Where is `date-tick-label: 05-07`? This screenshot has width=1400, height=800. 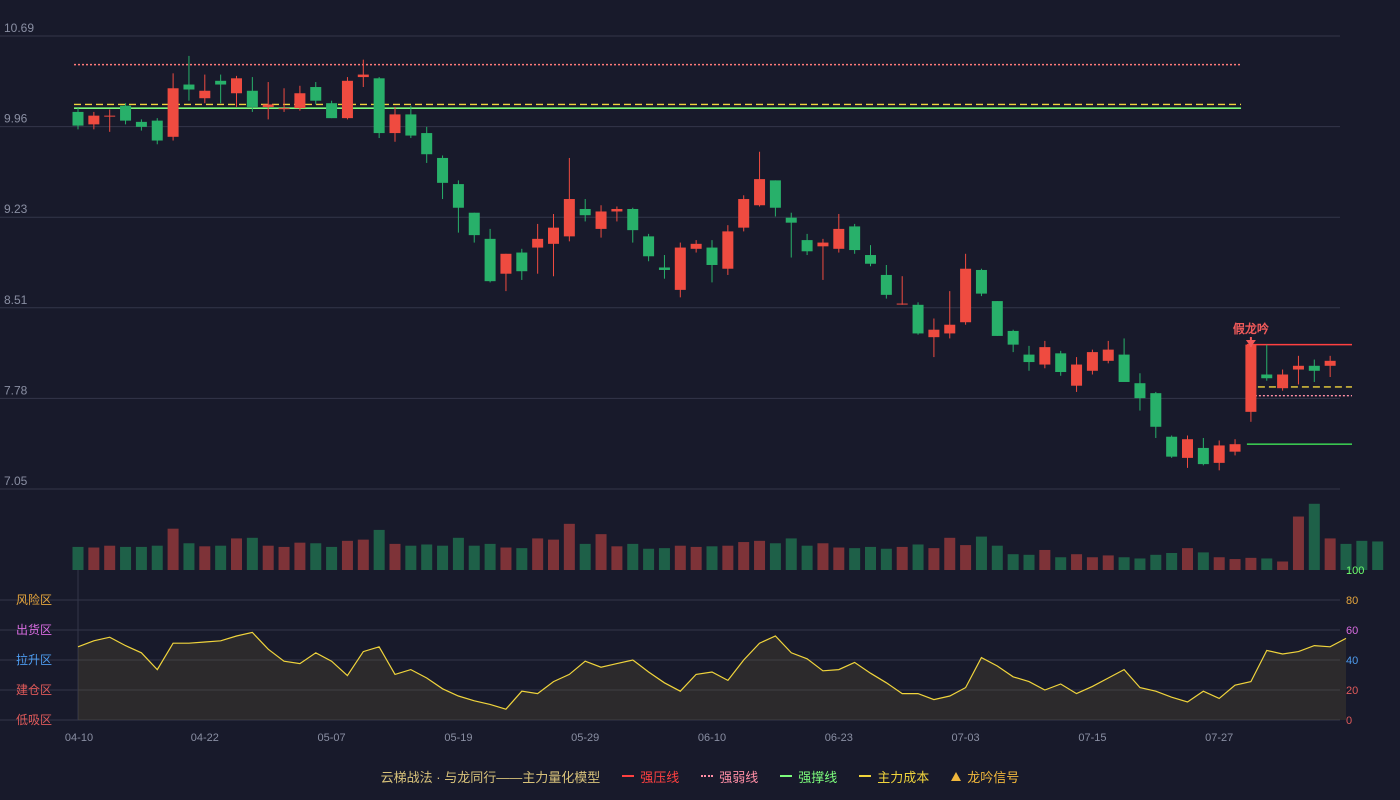
date-tick-label: 05-07 is located at coordinates (332, 738).